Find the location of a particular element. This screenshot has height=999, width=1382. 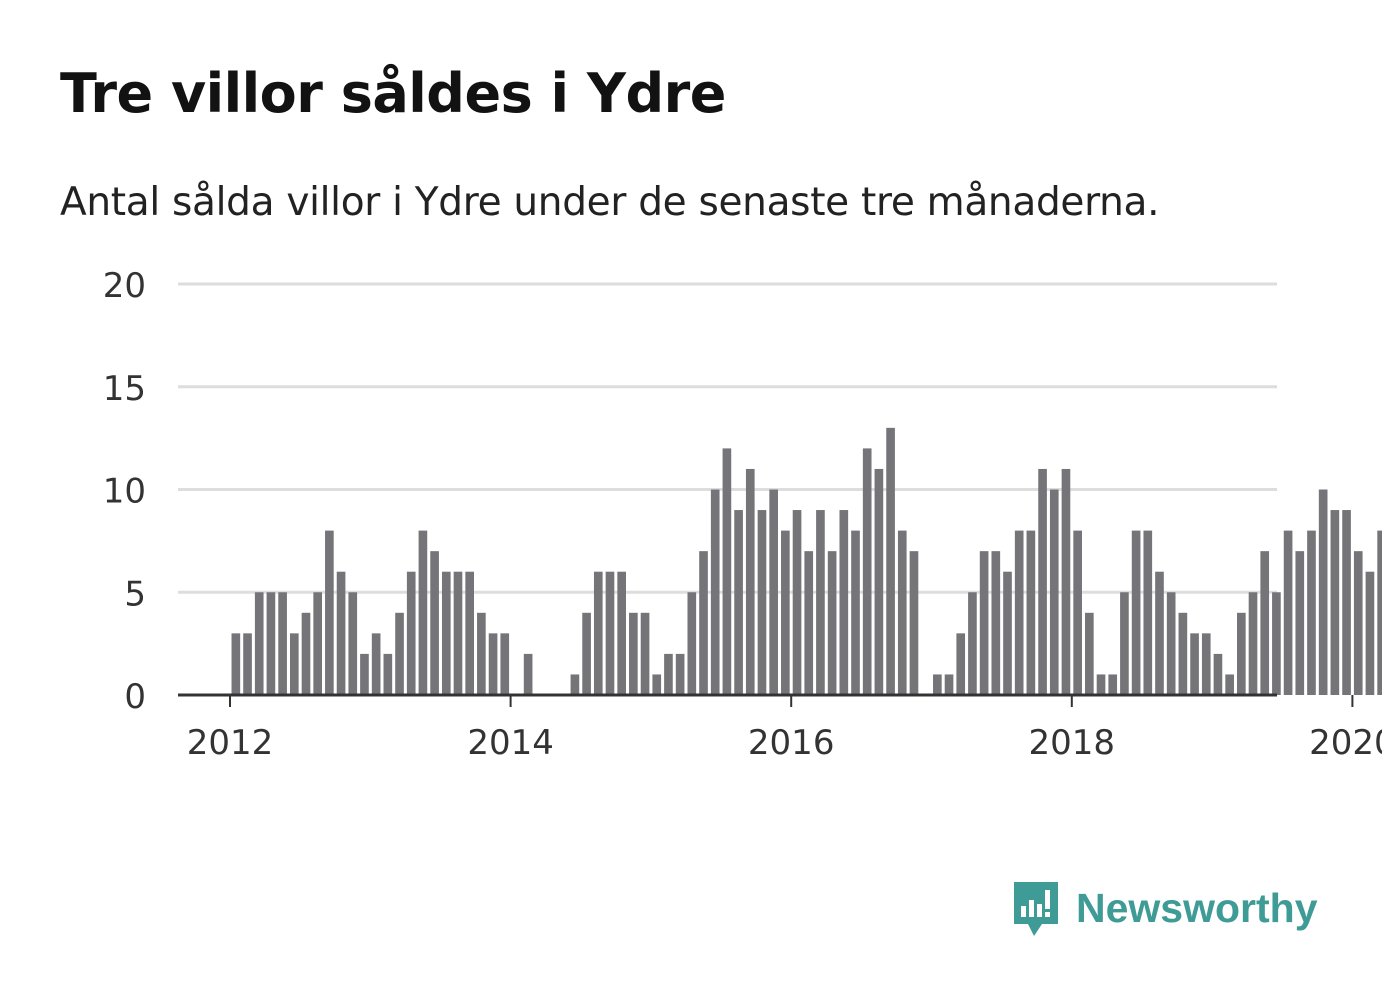

newsworthy-logo: Newsworthy is located at coordinates (1164, 908).